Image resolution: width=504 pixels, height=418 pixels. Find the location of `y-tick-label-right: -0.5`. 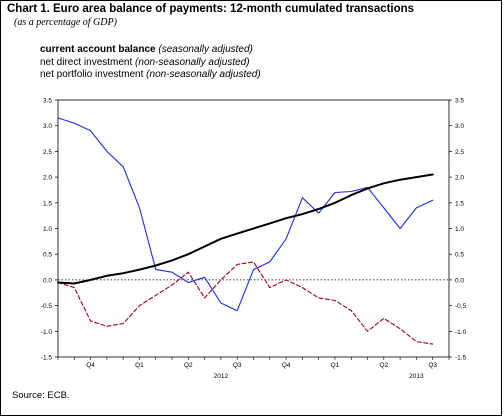

y-tick-label-right: -0.5 is located at coordinates (461, 306).